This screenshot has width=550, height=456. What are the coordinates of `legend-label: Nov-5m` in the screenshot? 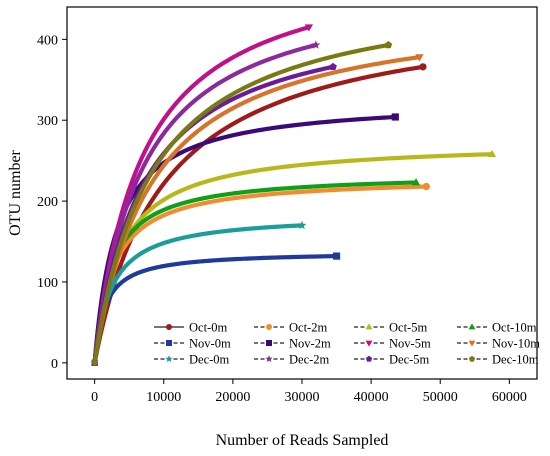 It's located at (410, 344).